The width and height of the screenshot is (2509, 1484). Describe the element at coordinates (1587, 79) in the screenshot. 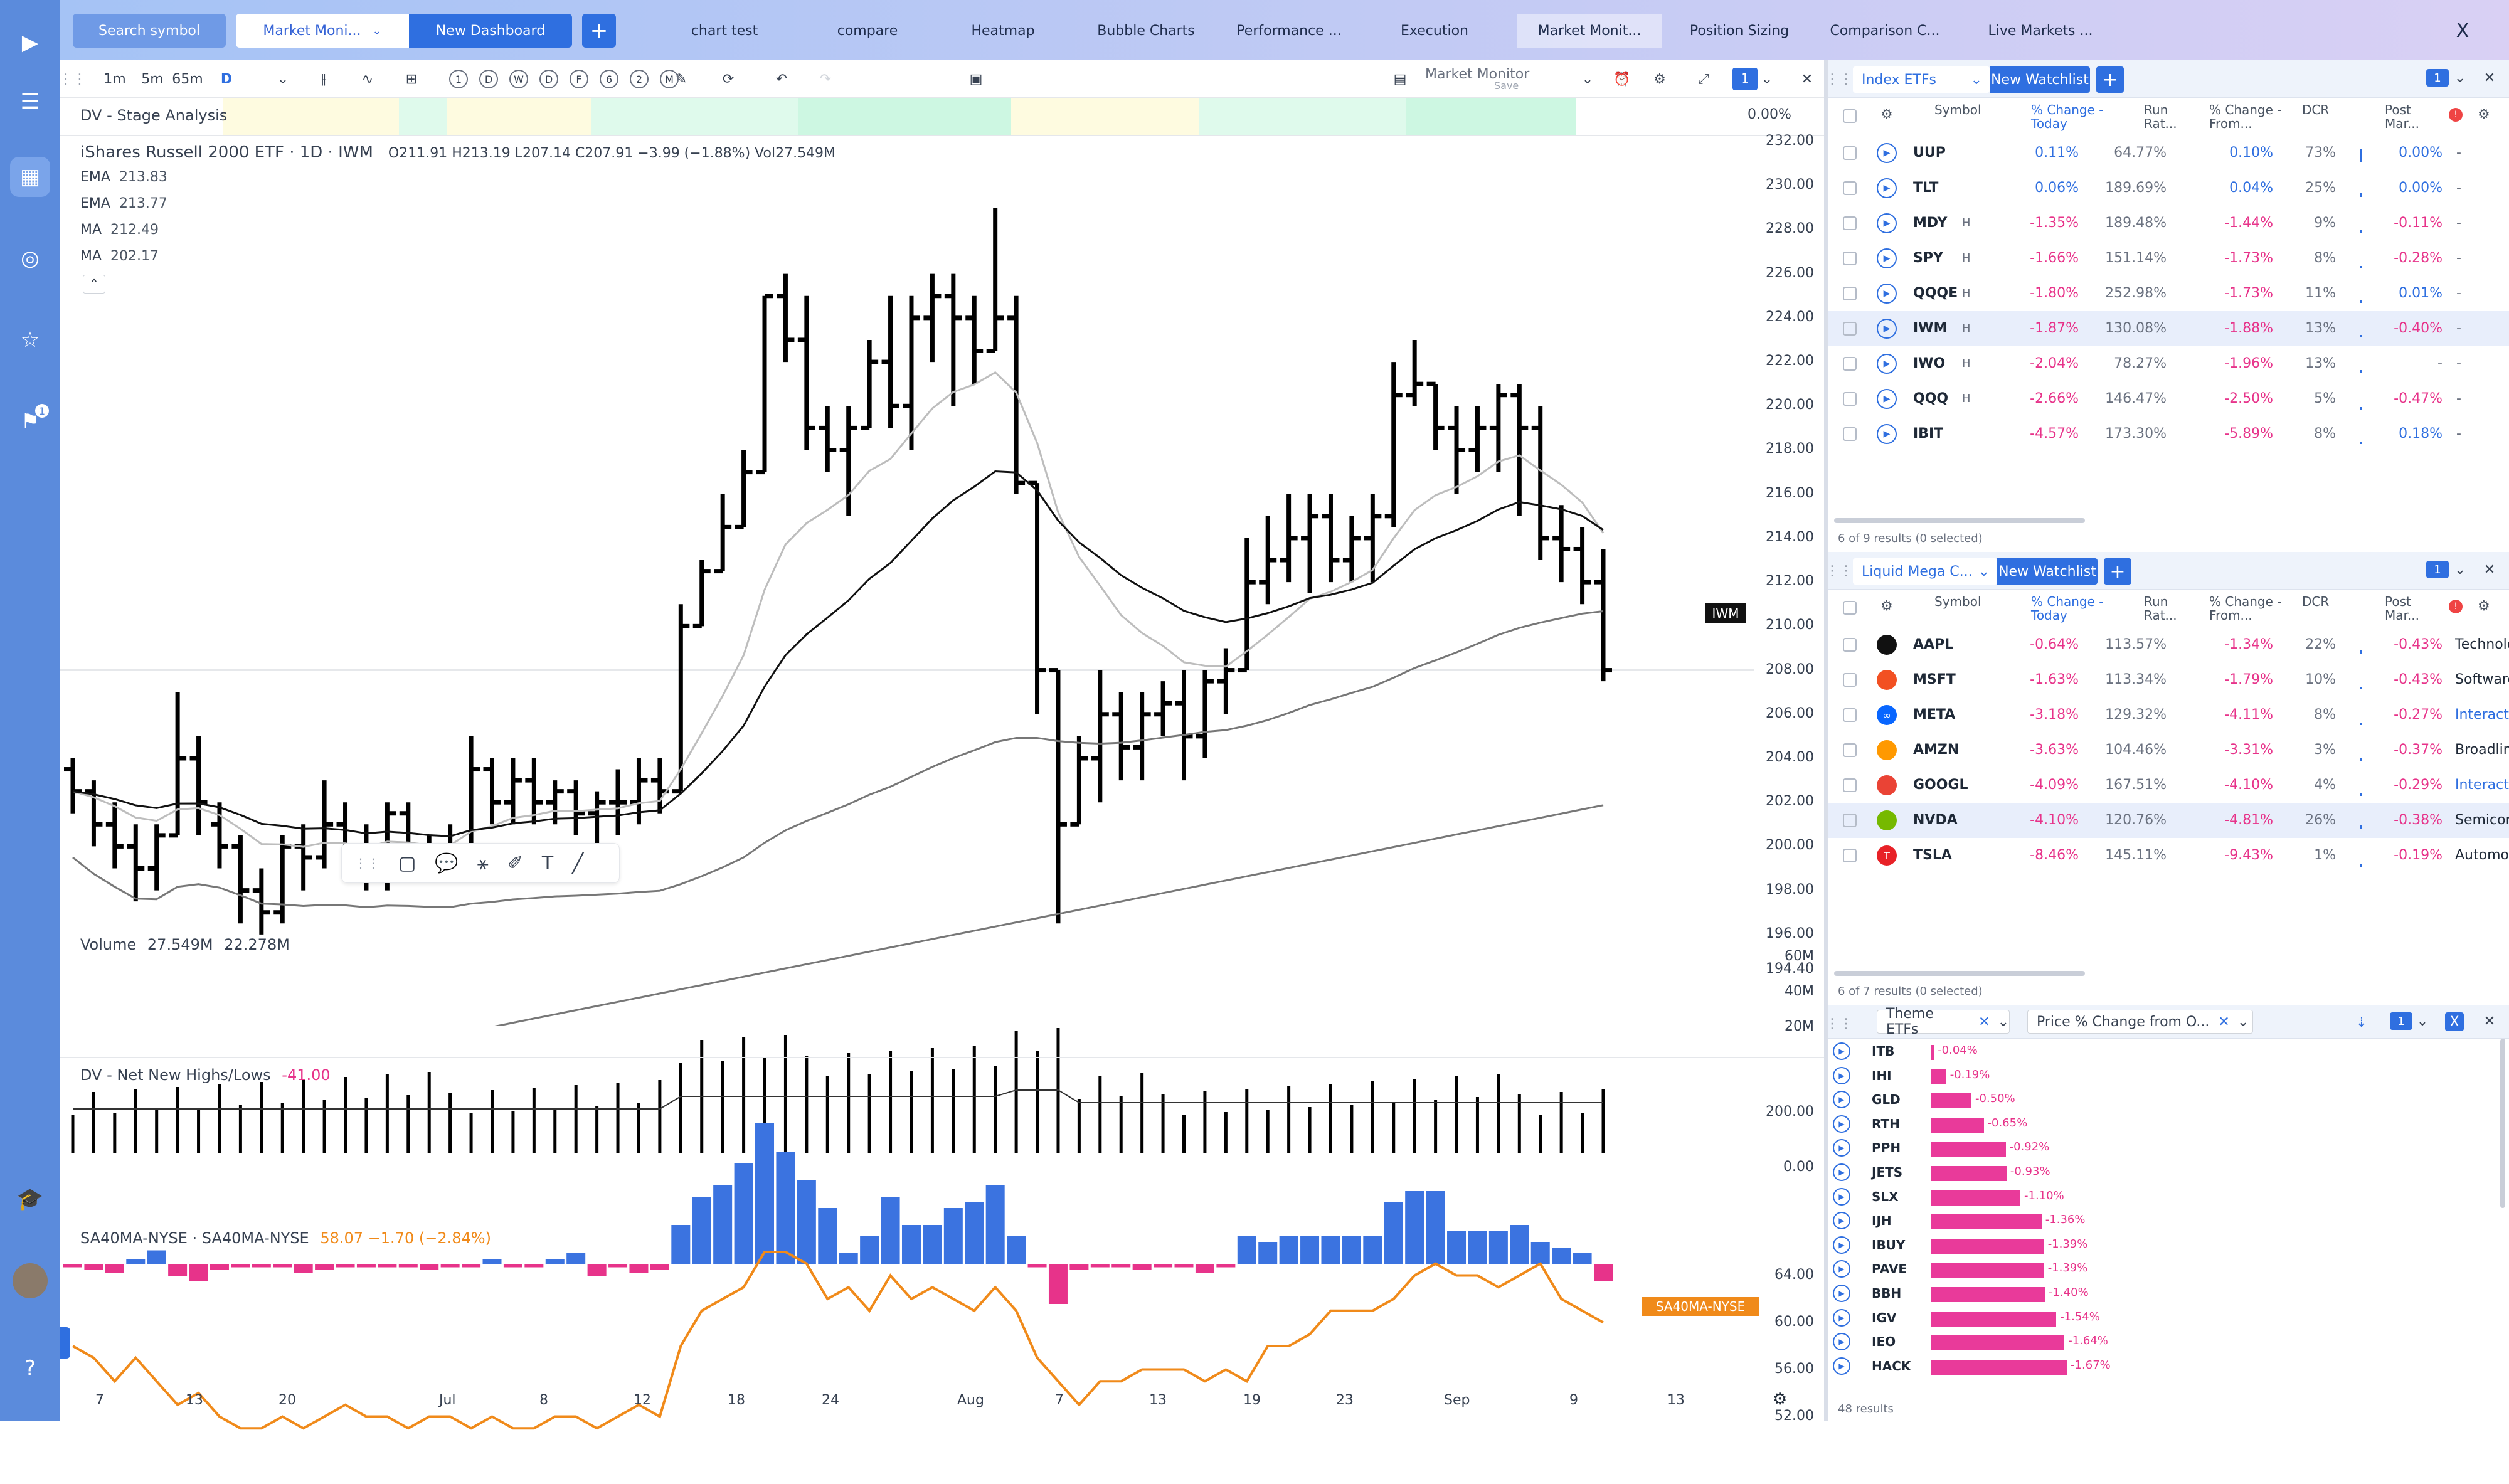

I see `layout-chevron-icon: ⌄` at that location.